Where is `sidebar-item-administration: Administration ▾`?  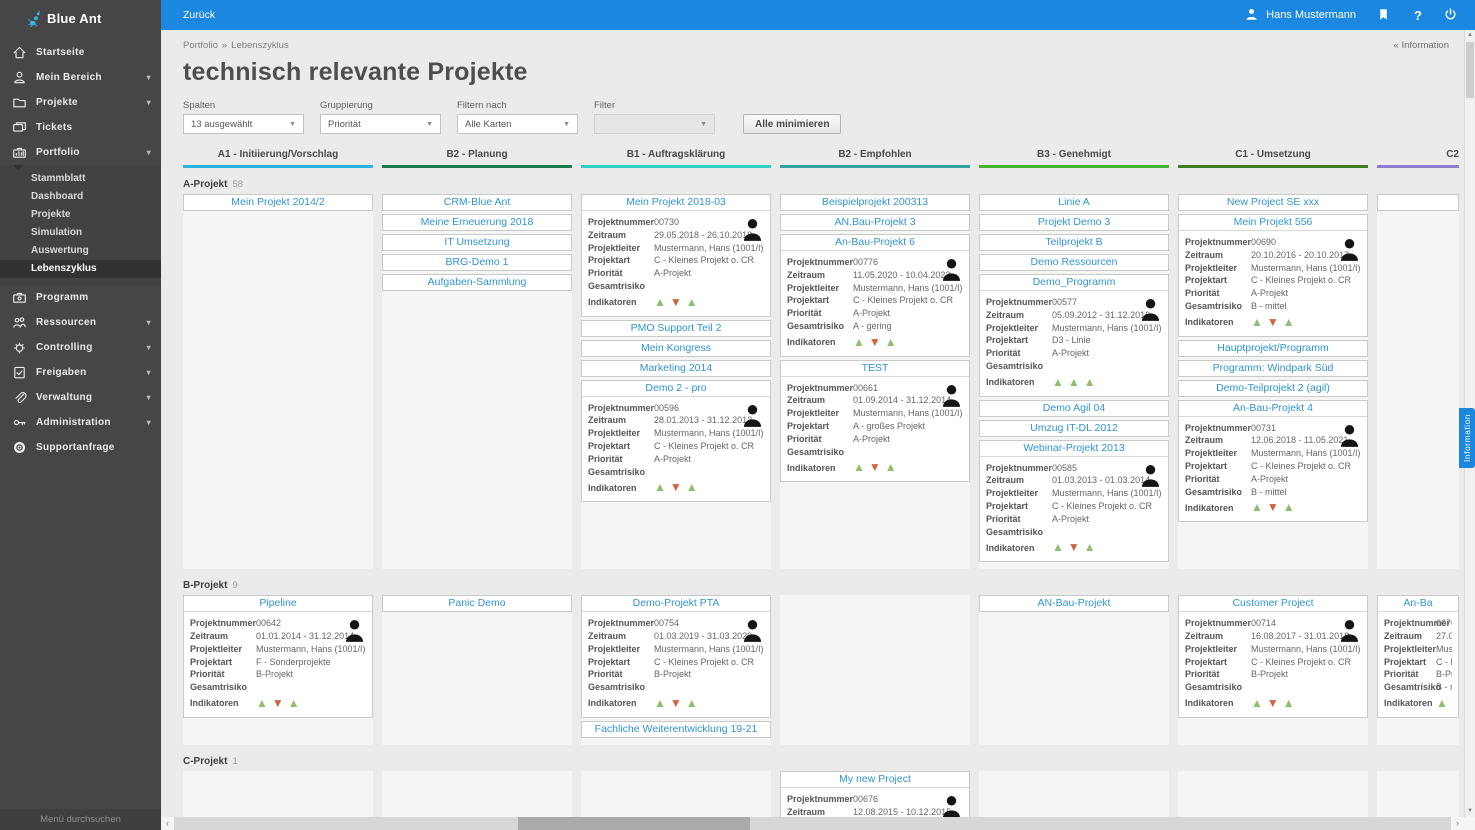
sidebar-item-administration: Administration ▾ is located at coordinates (80, 422).